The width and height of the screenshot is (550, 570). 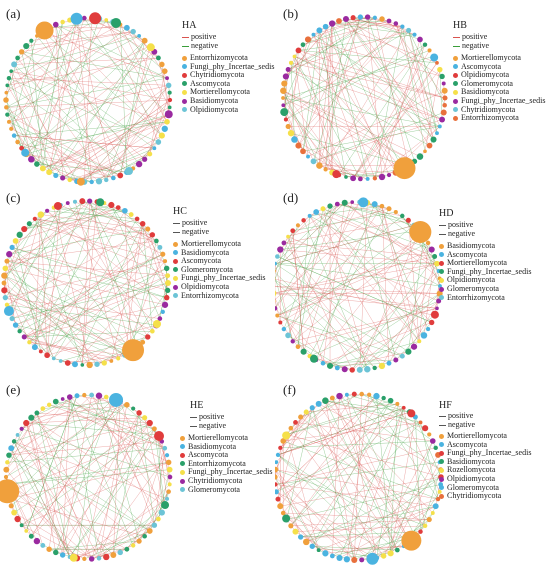 What do you see at coordinates (442, 425) in the screenshot?
I see `negative-line-icon` at bounding box center [442, 425].